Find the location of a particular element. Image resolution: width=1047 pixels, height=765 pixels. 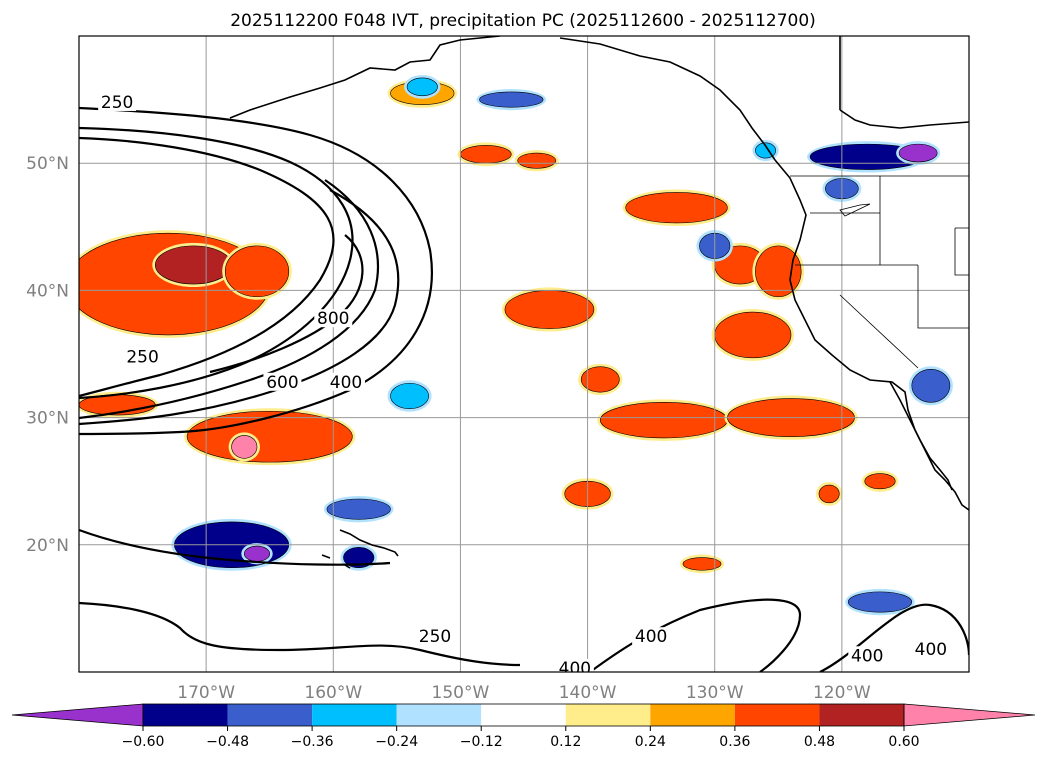

ivt-contour-label: 800 is located at coordinates (333, 319).